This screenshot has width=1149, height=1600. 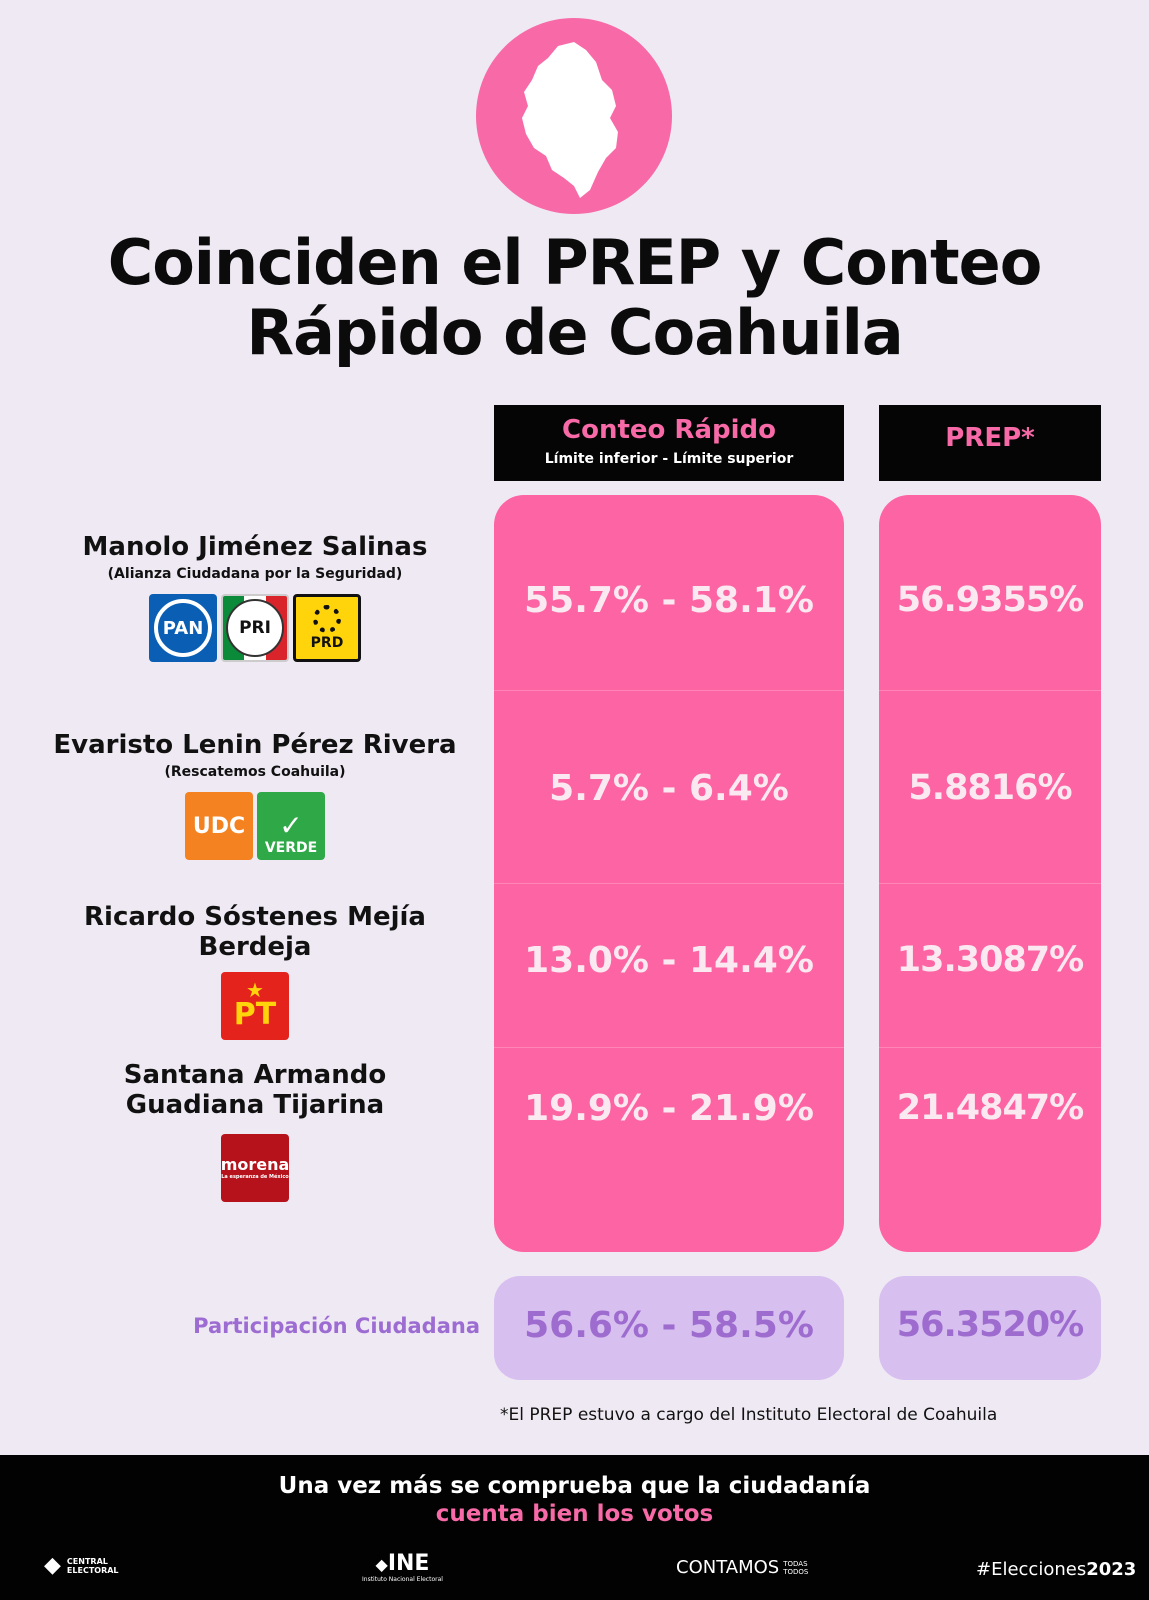 What do you see at coordinates (255, 1105) in the screenshot?
I see `candidate-name-line2: Guadiana Tijarina` at bounding box center [255, 1105].